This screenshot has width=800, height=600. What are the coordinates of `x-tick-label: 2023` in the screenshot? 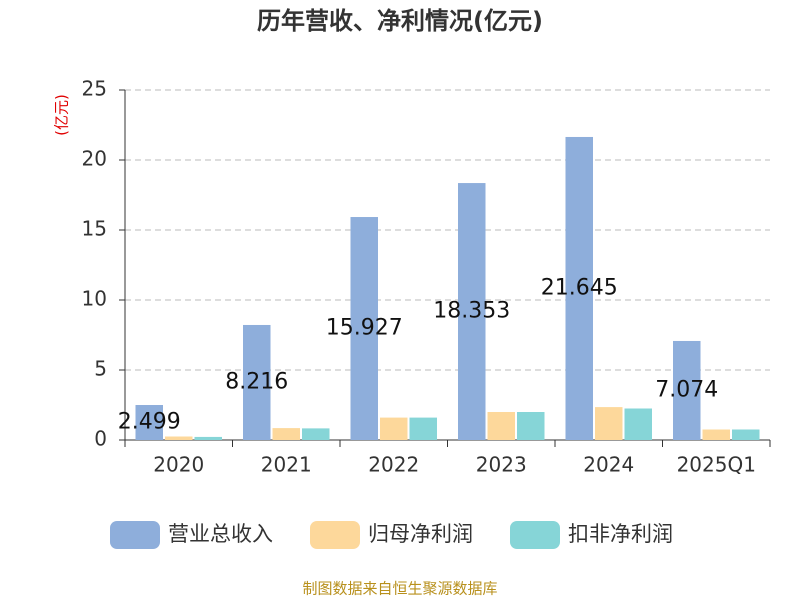 It's located at (501, 465).